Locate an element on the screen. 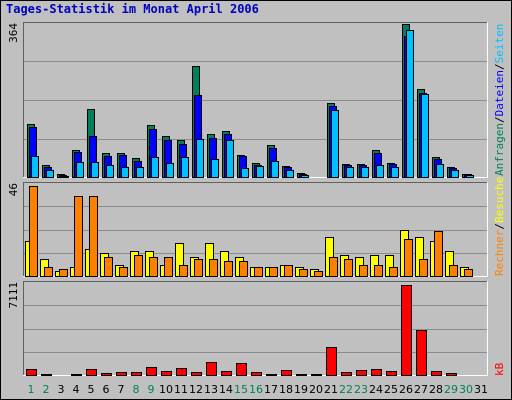 The width and height of the screenshot is (512, 400). x-tick-label: 16 is located at coordinates (256, 389).